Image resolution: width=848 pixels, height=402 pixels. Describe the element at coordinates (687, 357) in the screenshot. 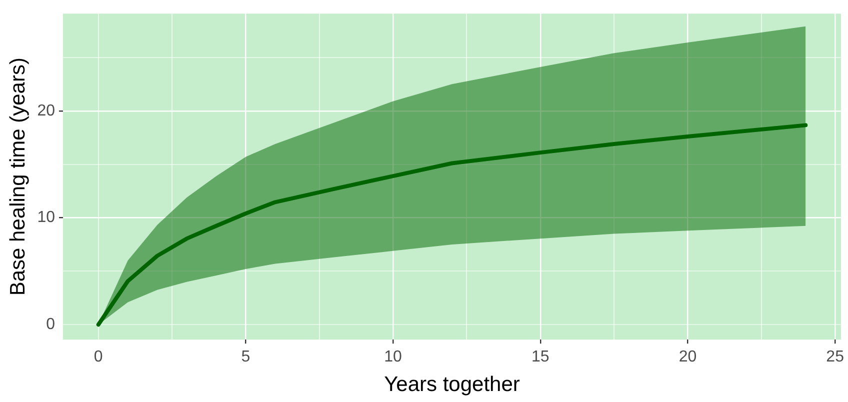

I see `x-tick-label: 20` at that location.